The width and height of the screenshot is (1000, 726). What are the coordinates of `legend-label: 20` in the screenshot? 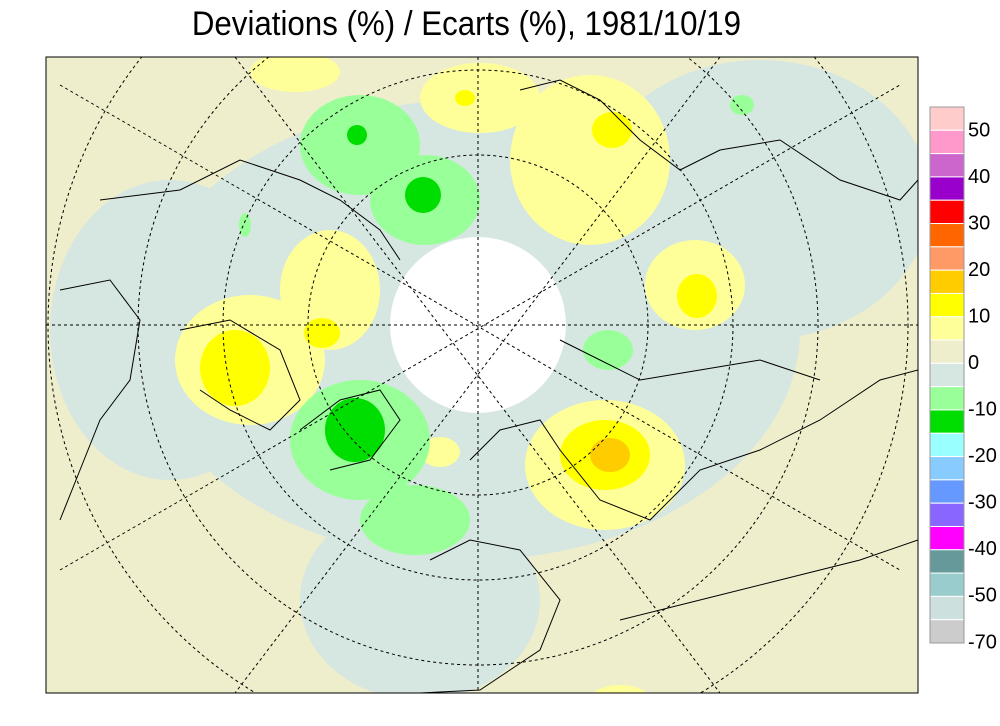 It's located at (979, 270).